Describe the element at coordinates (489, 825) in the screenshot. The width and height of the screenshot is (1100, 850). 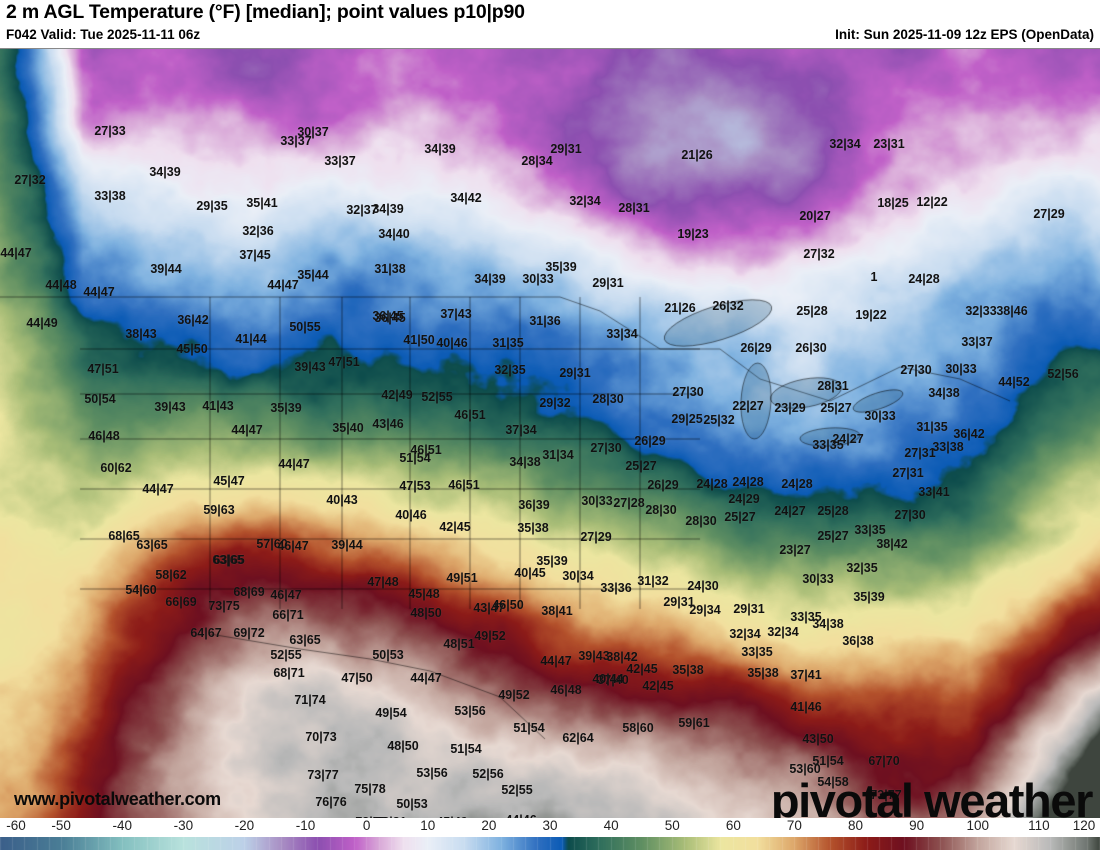
I see `colorbar-tick-20: 20` at that location.